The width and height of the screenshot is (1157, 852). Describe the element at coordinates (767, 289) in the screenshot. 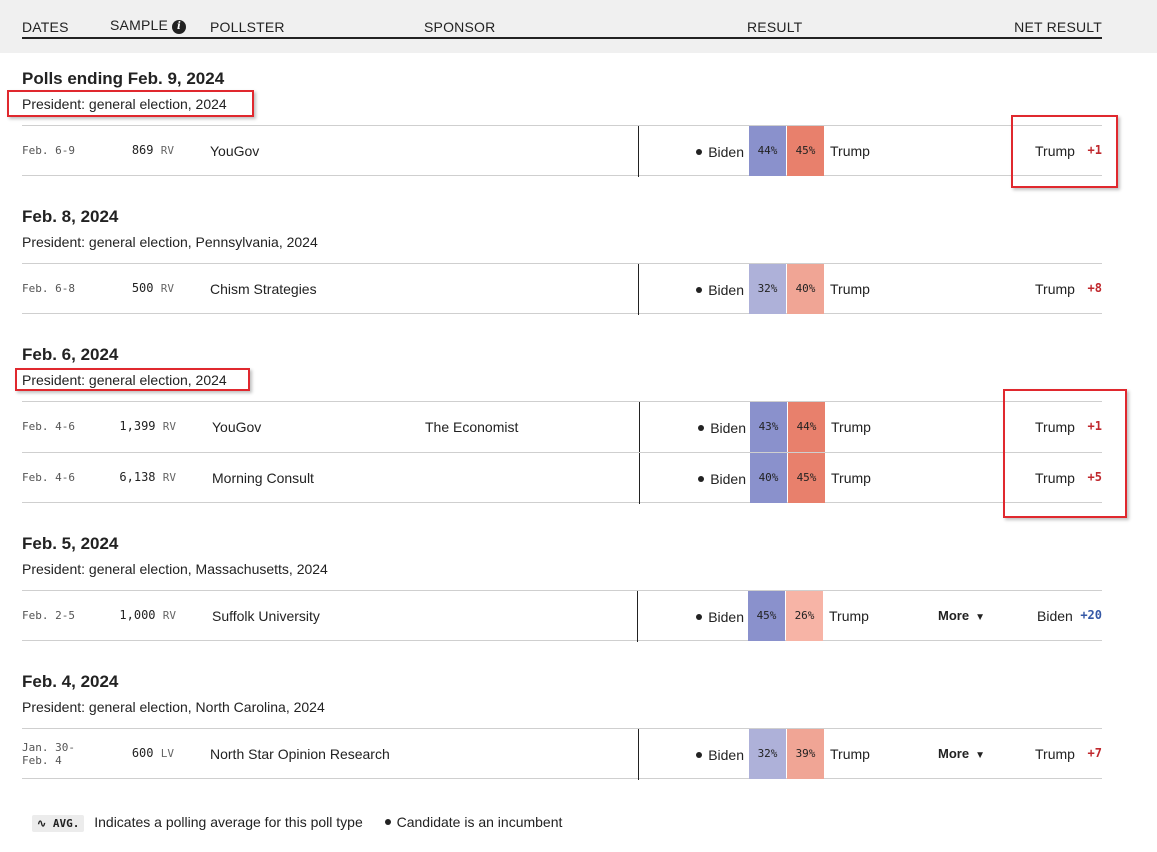

I see `biden-pct-box: 32%` at that location.